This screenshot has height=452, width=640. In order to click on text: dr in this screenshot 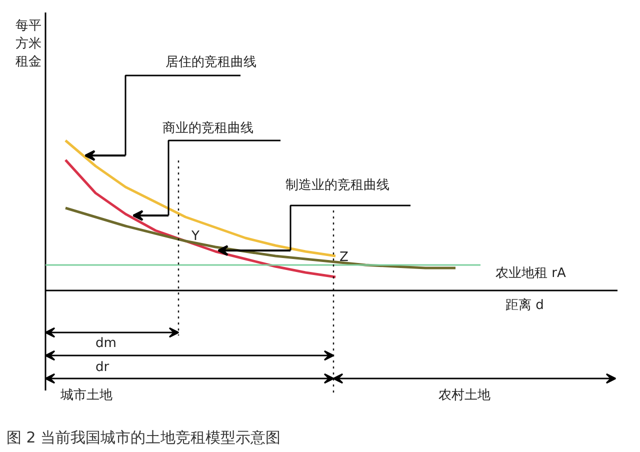, I will do `click(103, 367)`.